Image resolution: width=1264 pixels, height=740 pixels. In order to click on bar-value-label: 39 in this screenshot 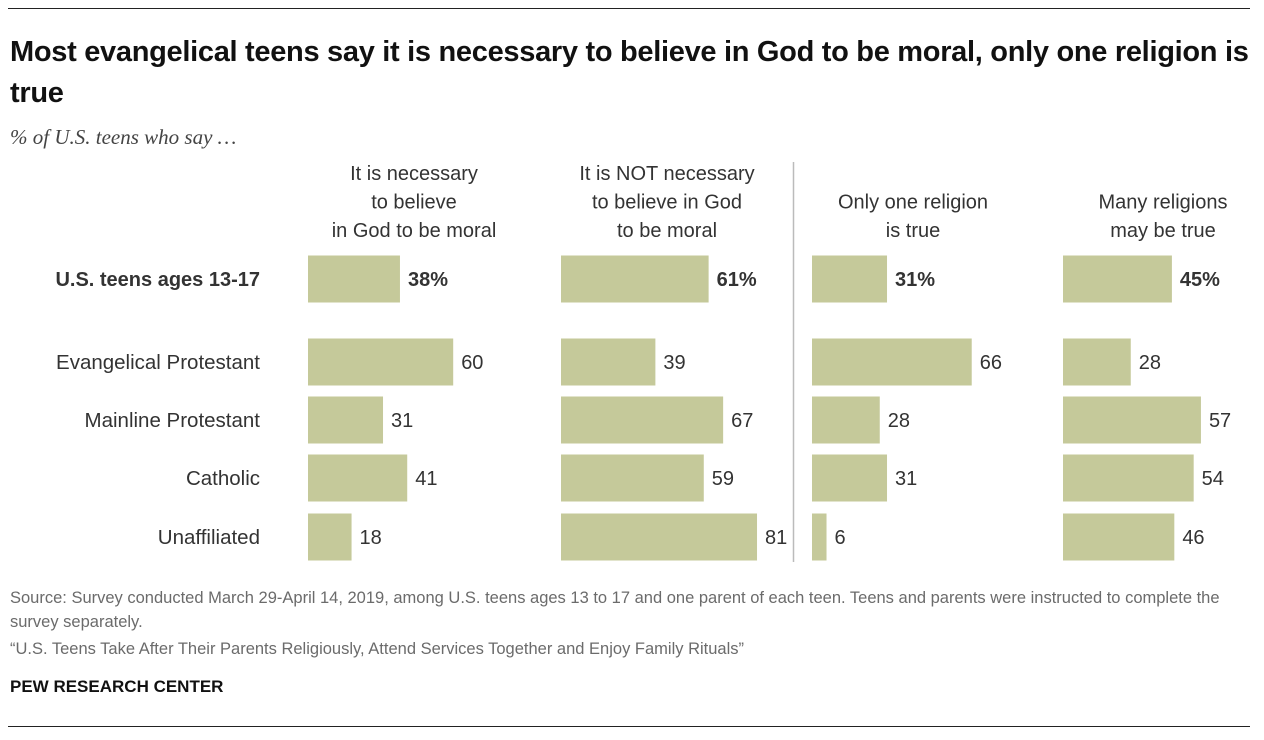, I will do `click(674, 363)`.